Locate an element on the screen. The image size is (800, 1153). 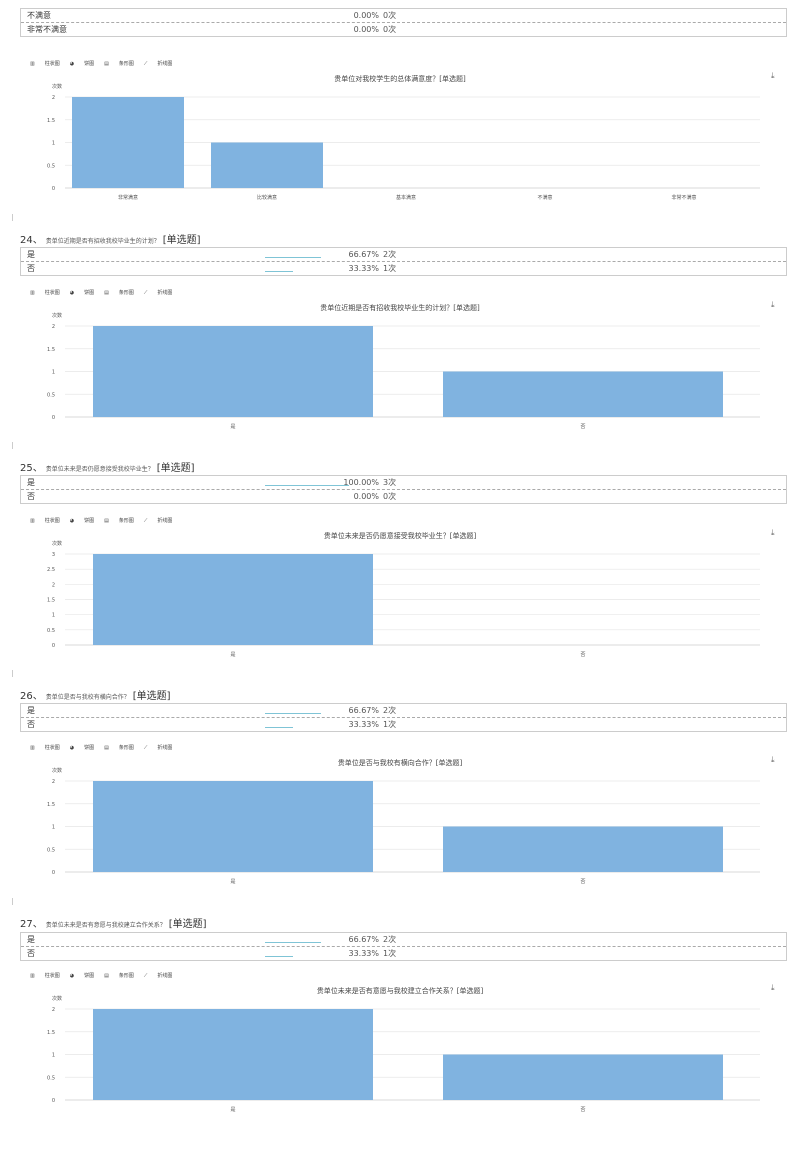
option-label: 不满意 is located at coordinates (39, 15).